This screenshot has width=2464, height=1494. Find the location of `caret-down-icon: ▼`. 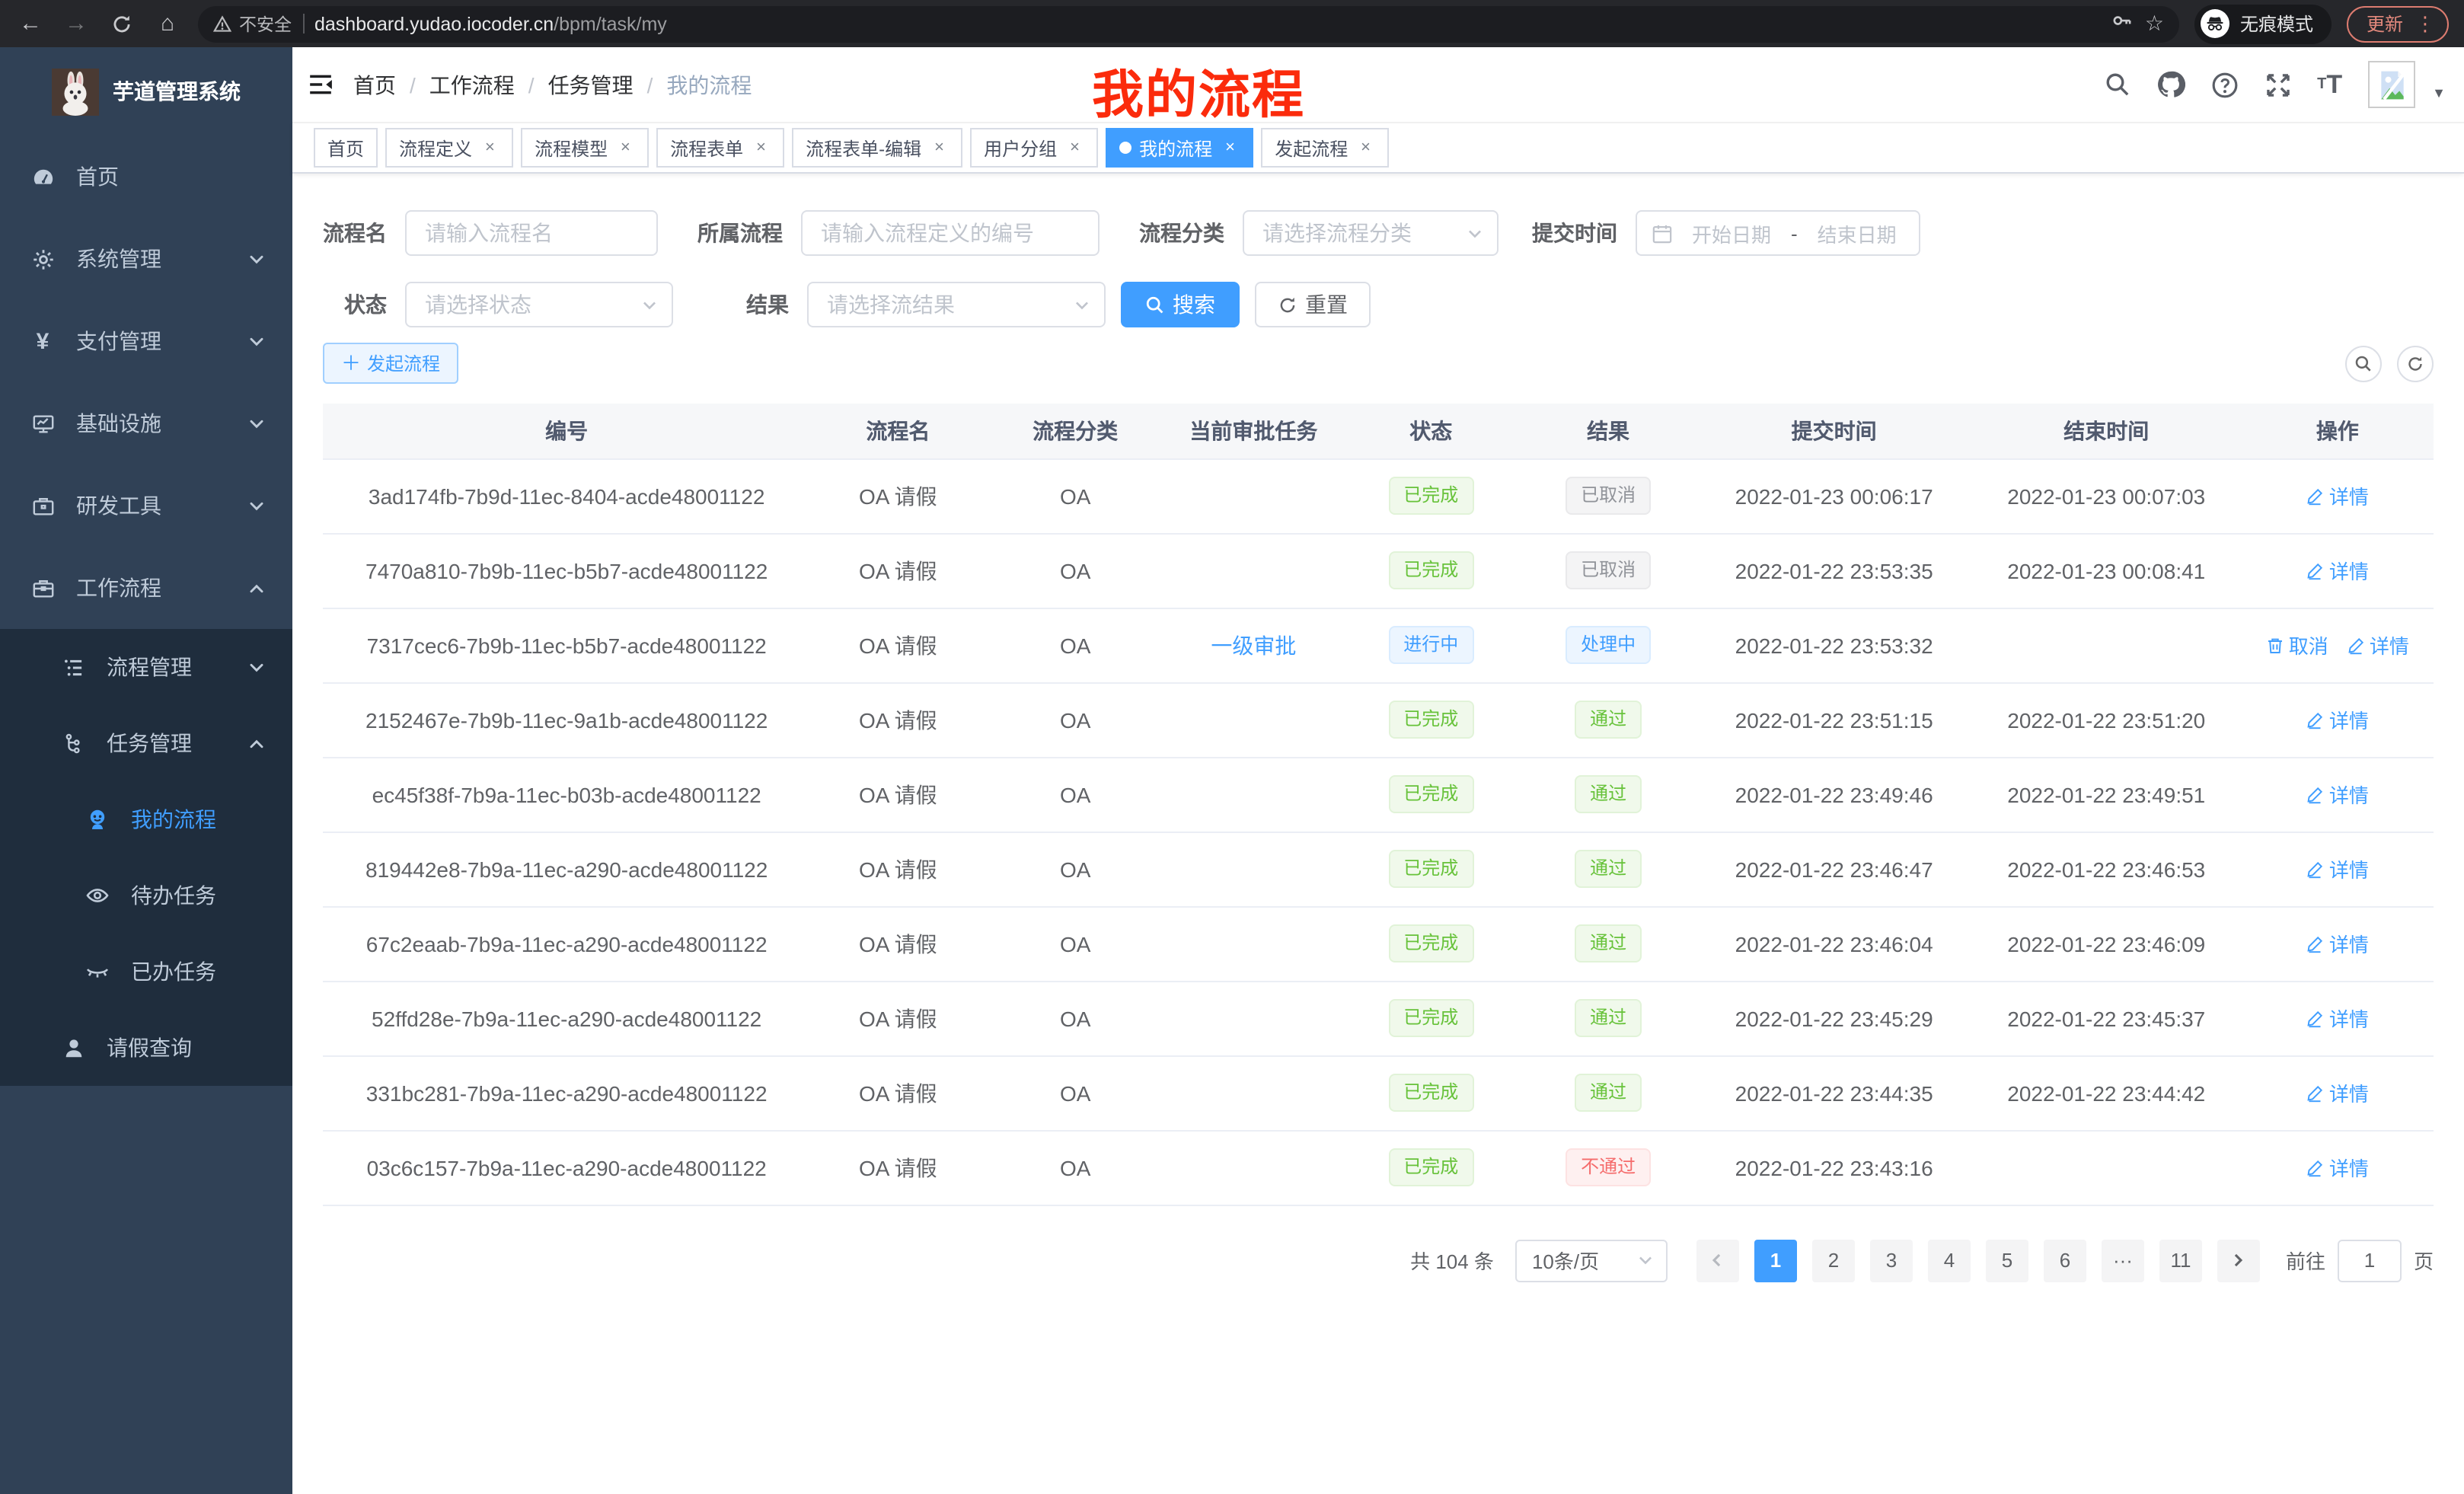

caret-down-icon: ▼ is located at coordinates (2439, 92).